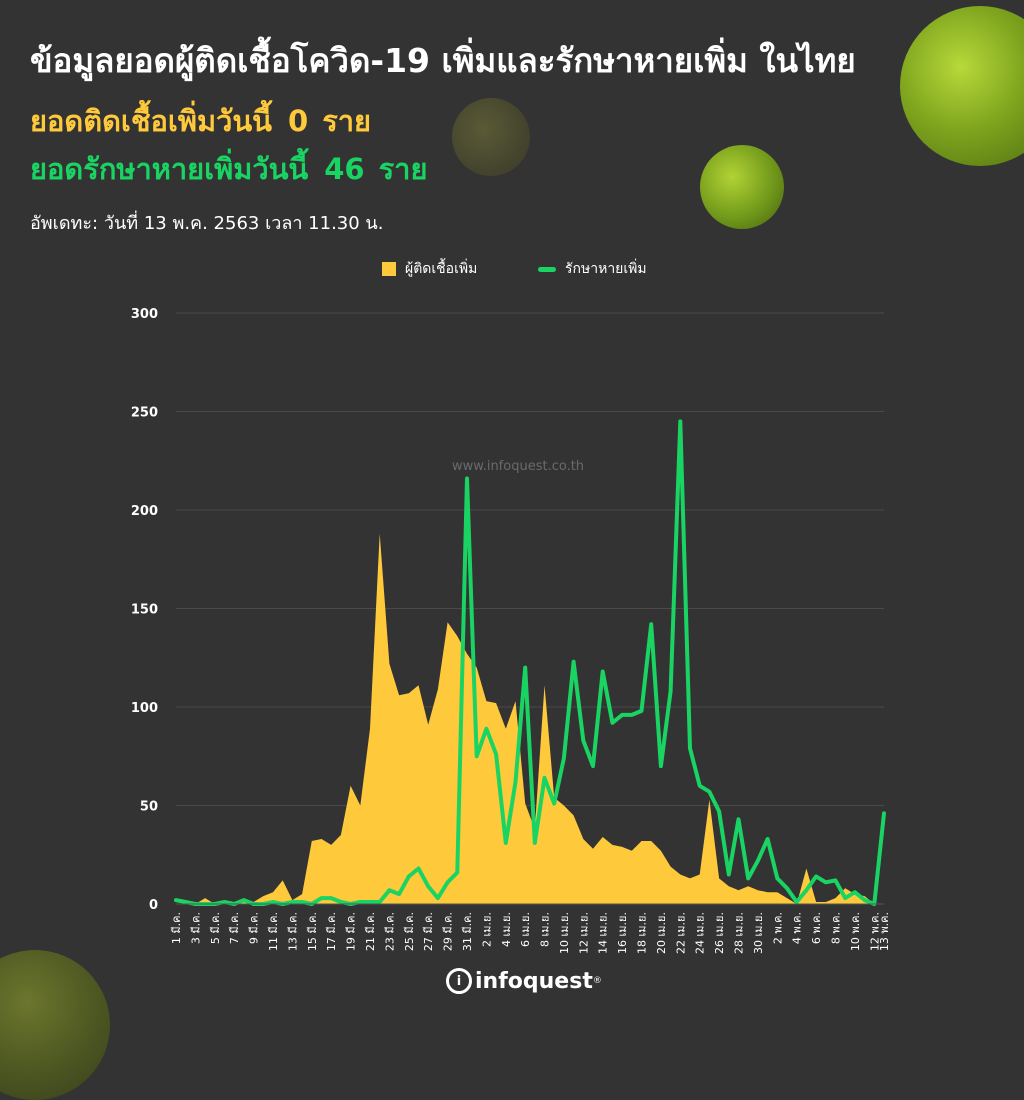 Image resolution: width=1024 pixels, height=1100 pixels. Describe the element at coordinates (739, 933) in the screenshot. I see `x-tick-label: 28 เม.ย.` at that location.